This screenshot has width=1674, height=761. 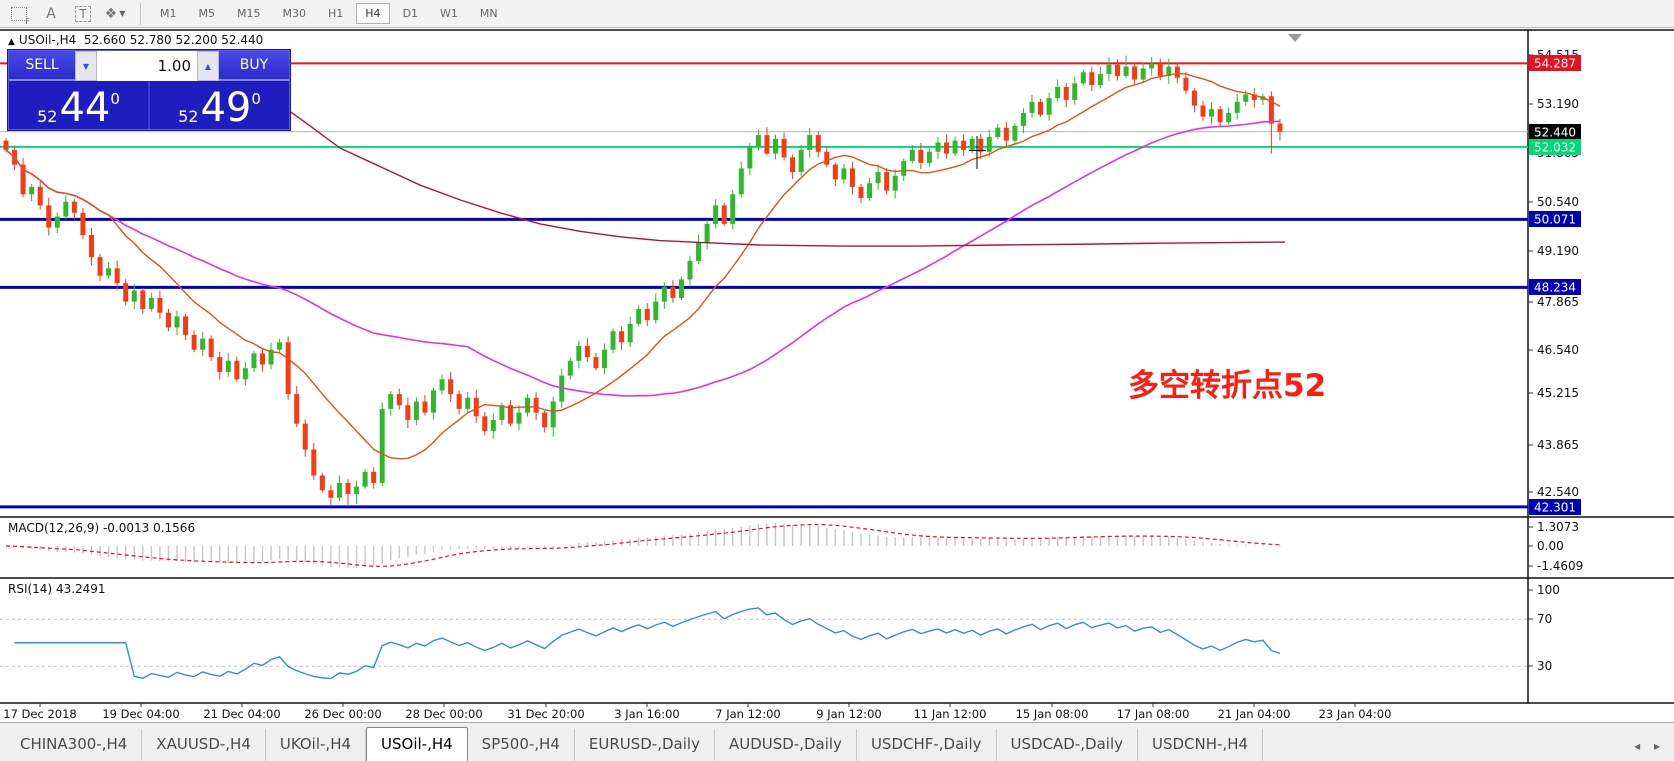 I want to click on tab-eurusd-daily: EURUSD-,Daily, so click(x=645, y=745).